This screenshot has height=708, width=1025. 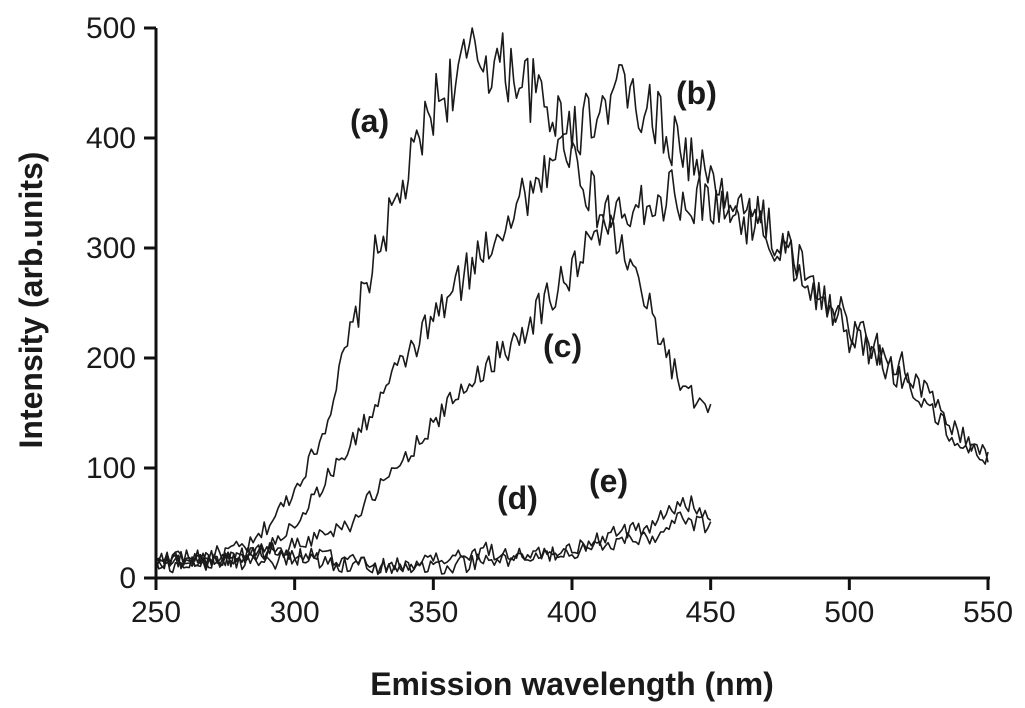 What do you see at coordinates (111, 138) in the screenshot?
I see `y-tick-label: 400` at bounding box center [111, 138].